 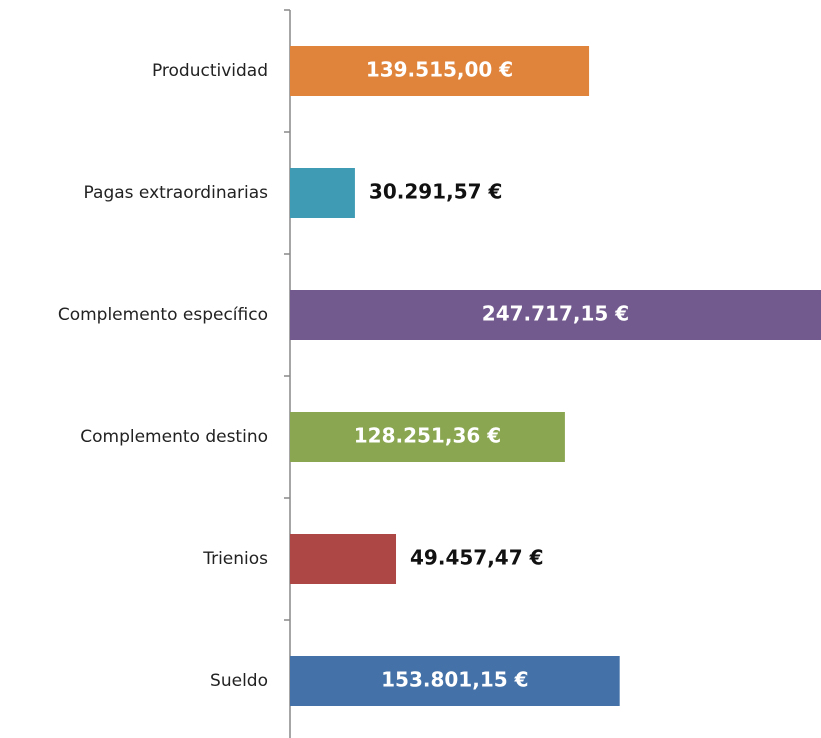 I want to click on category-label: Sueldo, so click(x=239, y=681).